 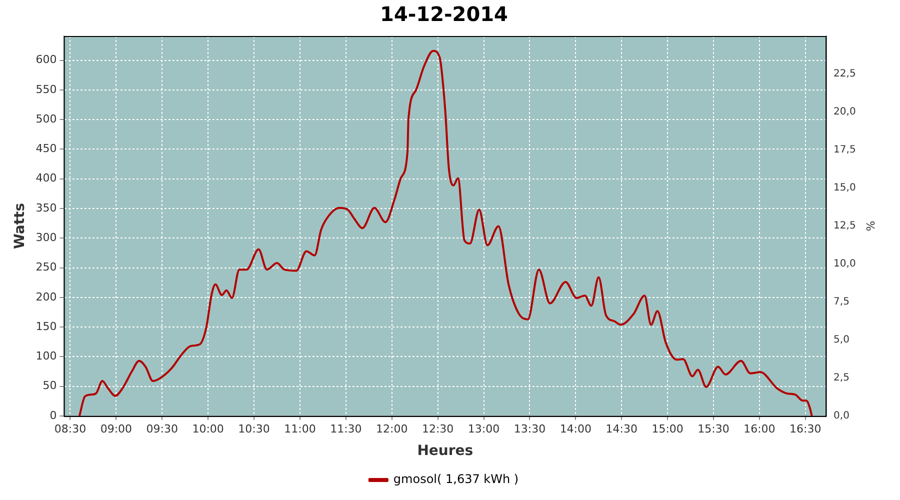 I want to click on y2-tick-label: 15,0, so click(x=845, y=188).